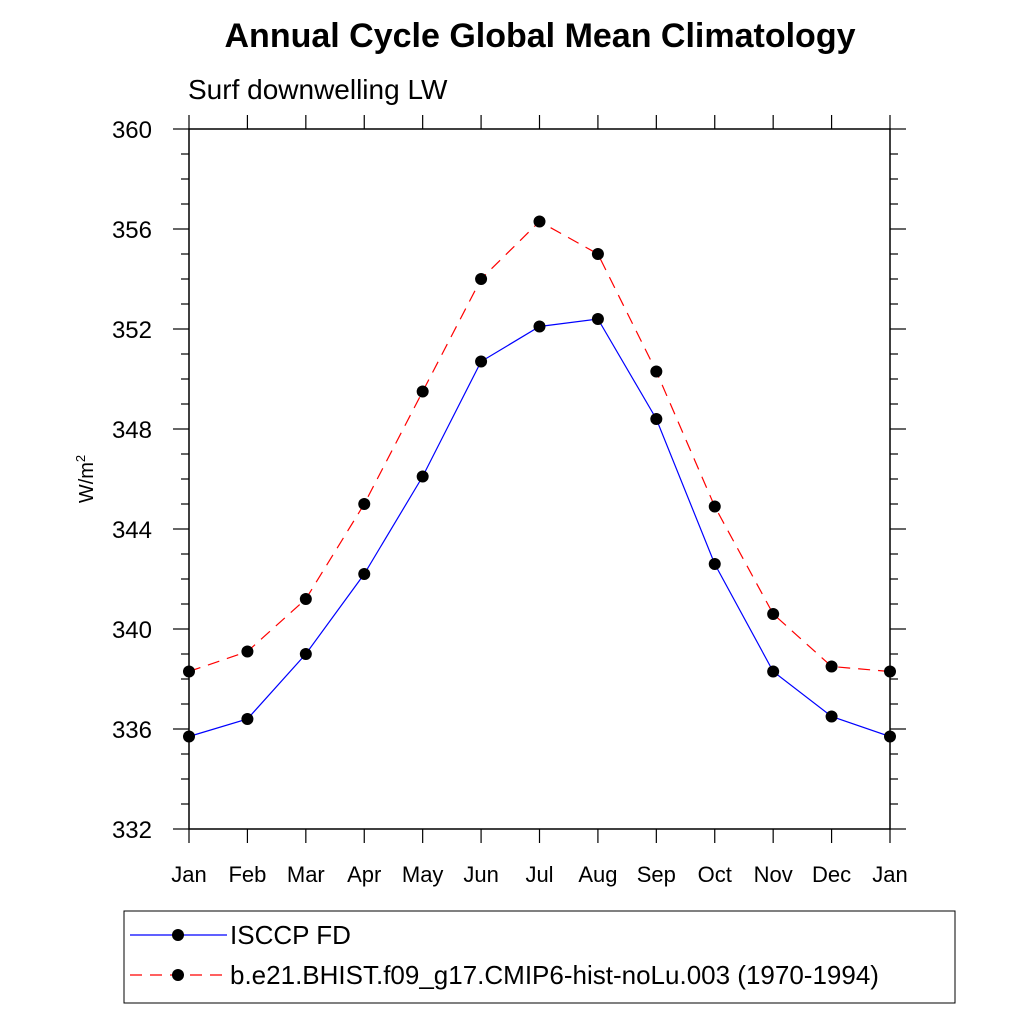  What do you see at coordinates (132, 480) in the screenshot?
I see `y-tick-labels: 332 336 340 344 348 352 356 360` at bounding box center [132, 480].